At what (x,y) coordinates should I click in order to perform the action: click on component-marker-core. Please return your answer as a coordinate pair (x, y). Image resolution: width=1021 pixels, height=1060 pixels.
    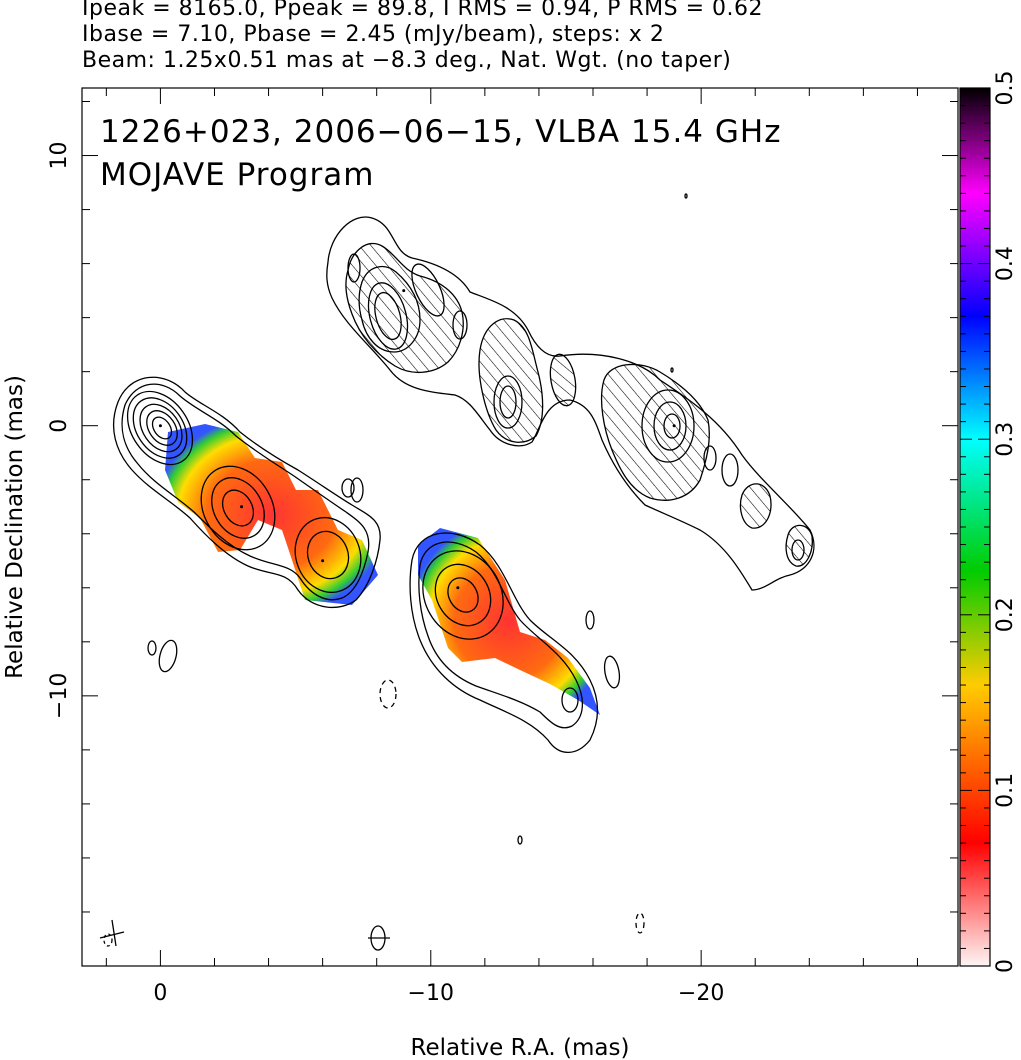
    Looking at the image, I should click on (160, 426).